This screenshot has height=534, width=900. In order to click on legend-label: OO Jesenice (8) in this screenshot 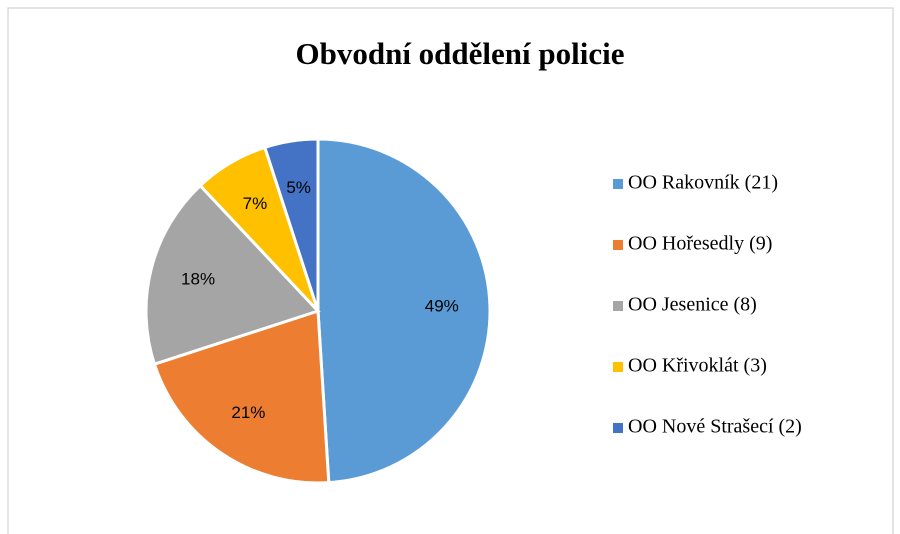, I will do `click(692, 305)`.